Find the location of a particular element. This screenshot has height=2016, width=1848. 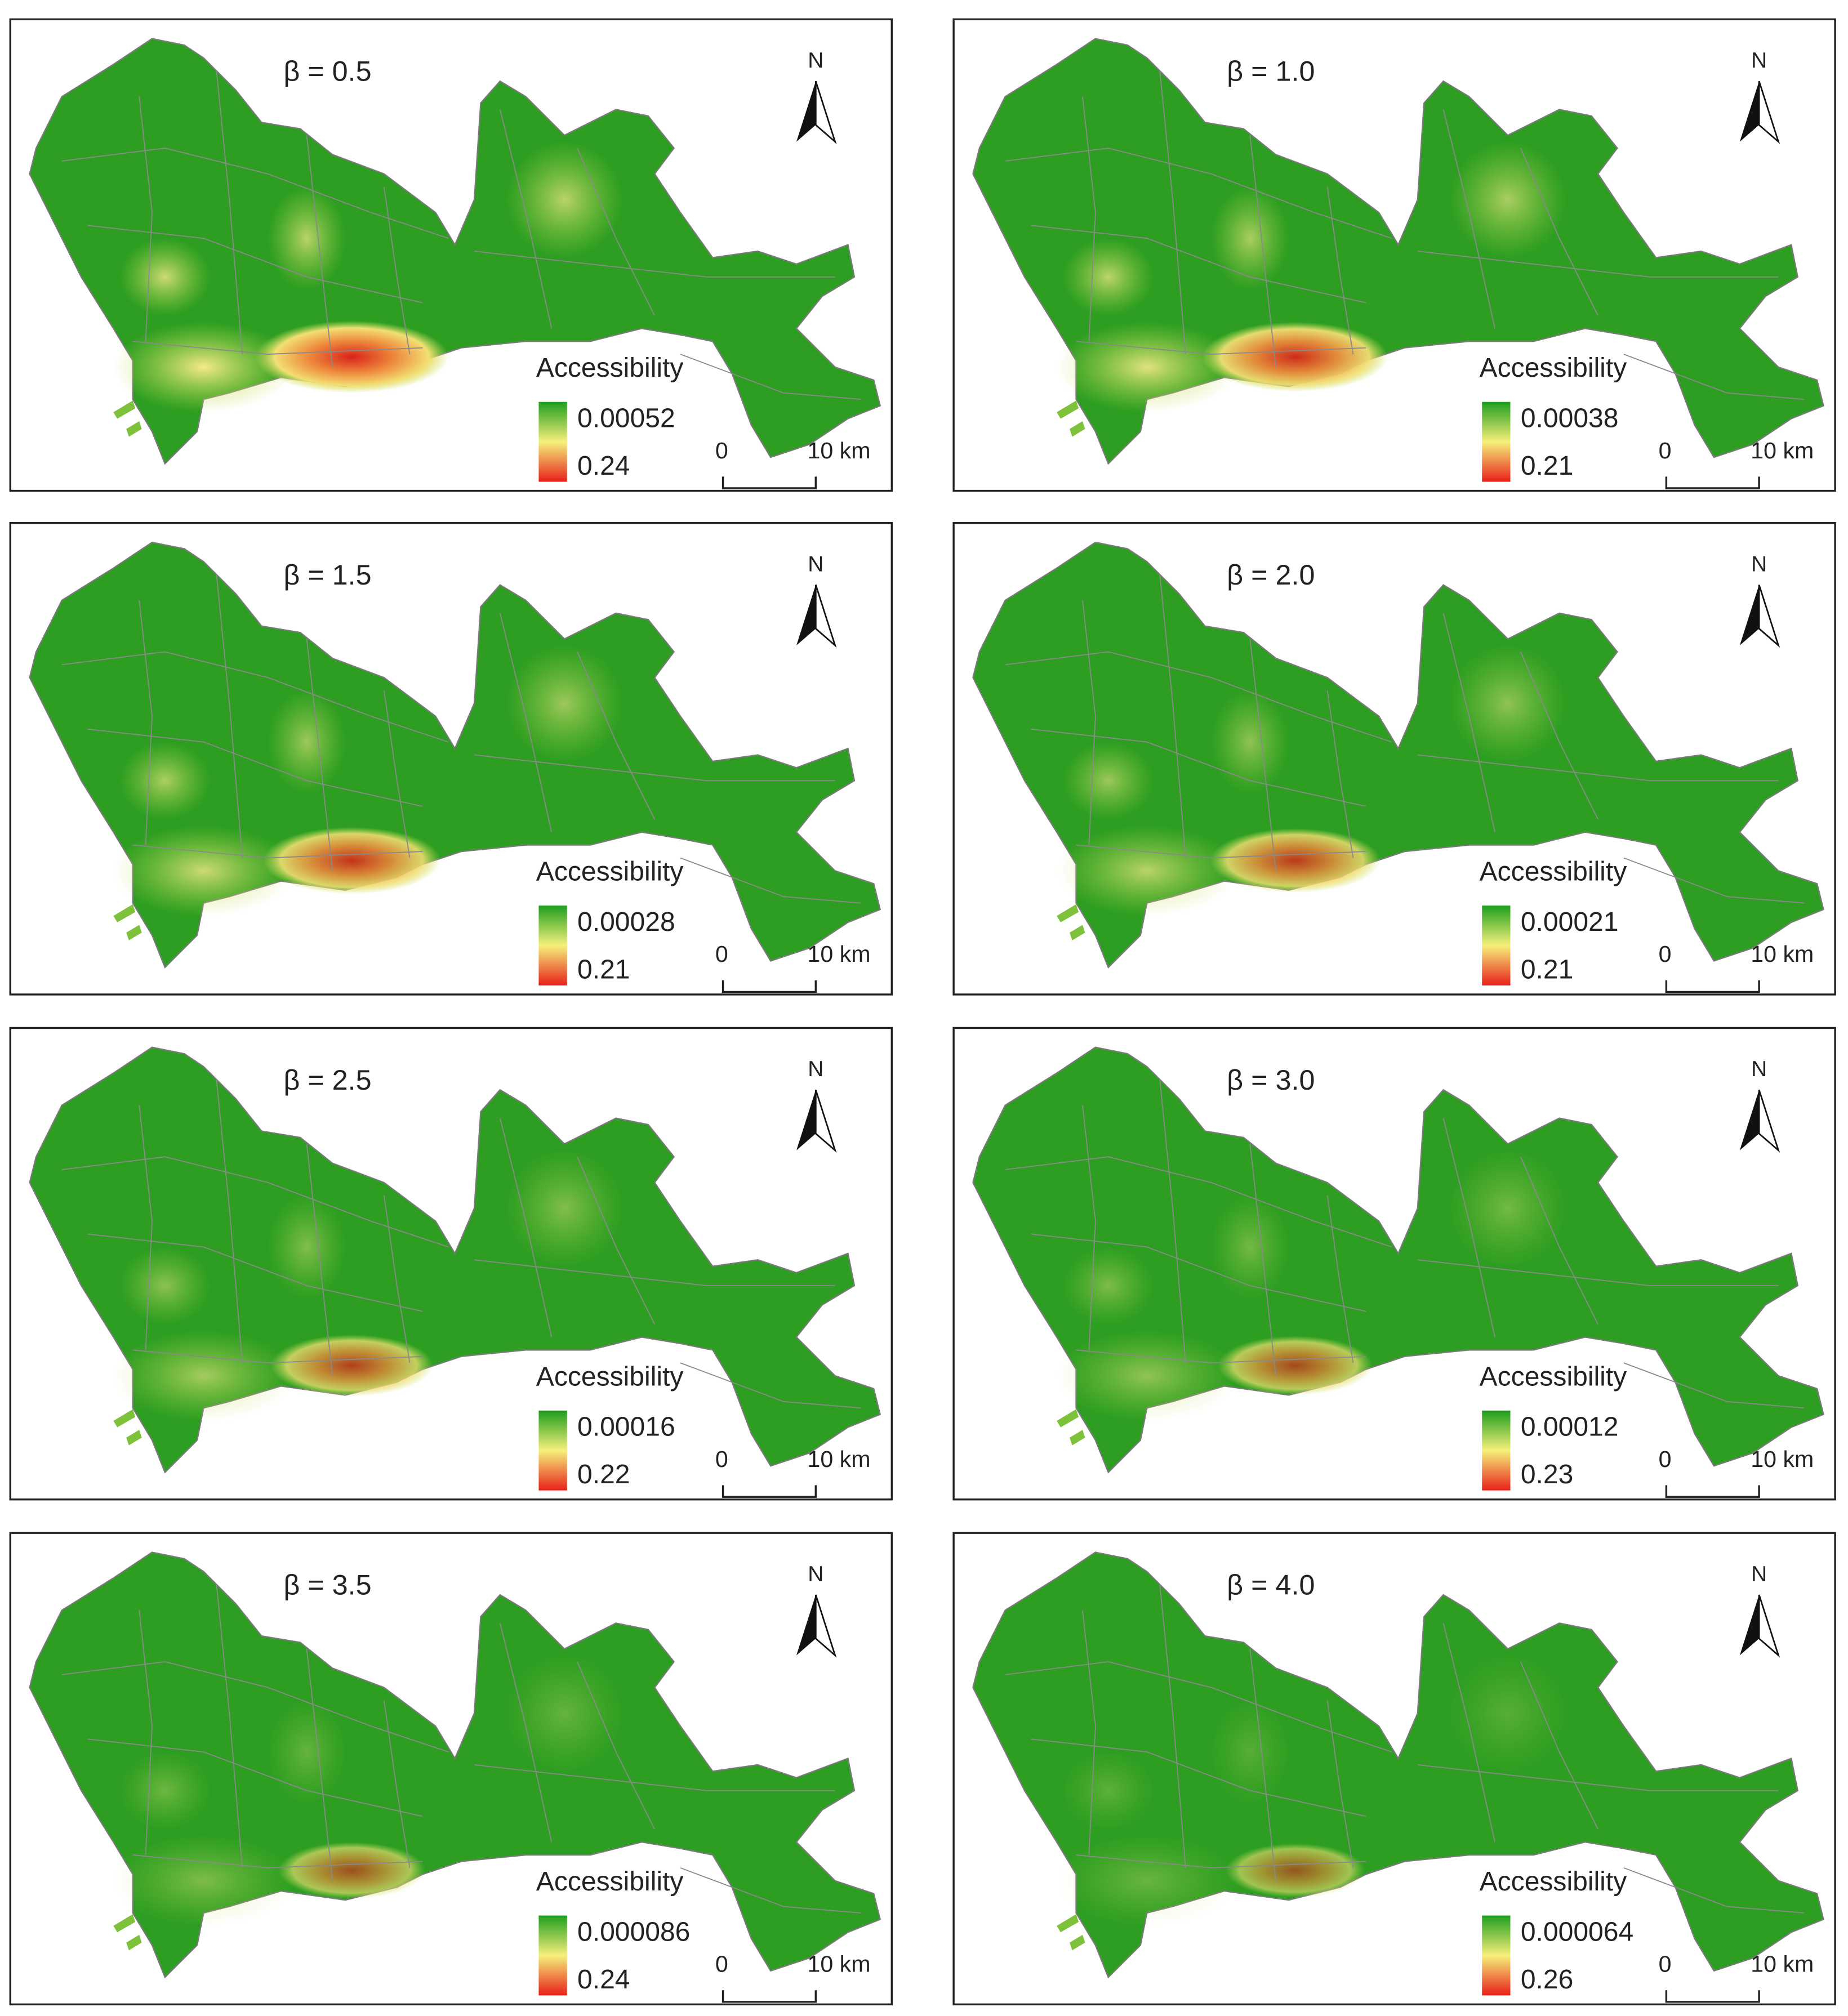

map-panel: β = 3.5 N Accessibility 0.000086 0.24 0 10 km is located at coordinates (451, 1769).